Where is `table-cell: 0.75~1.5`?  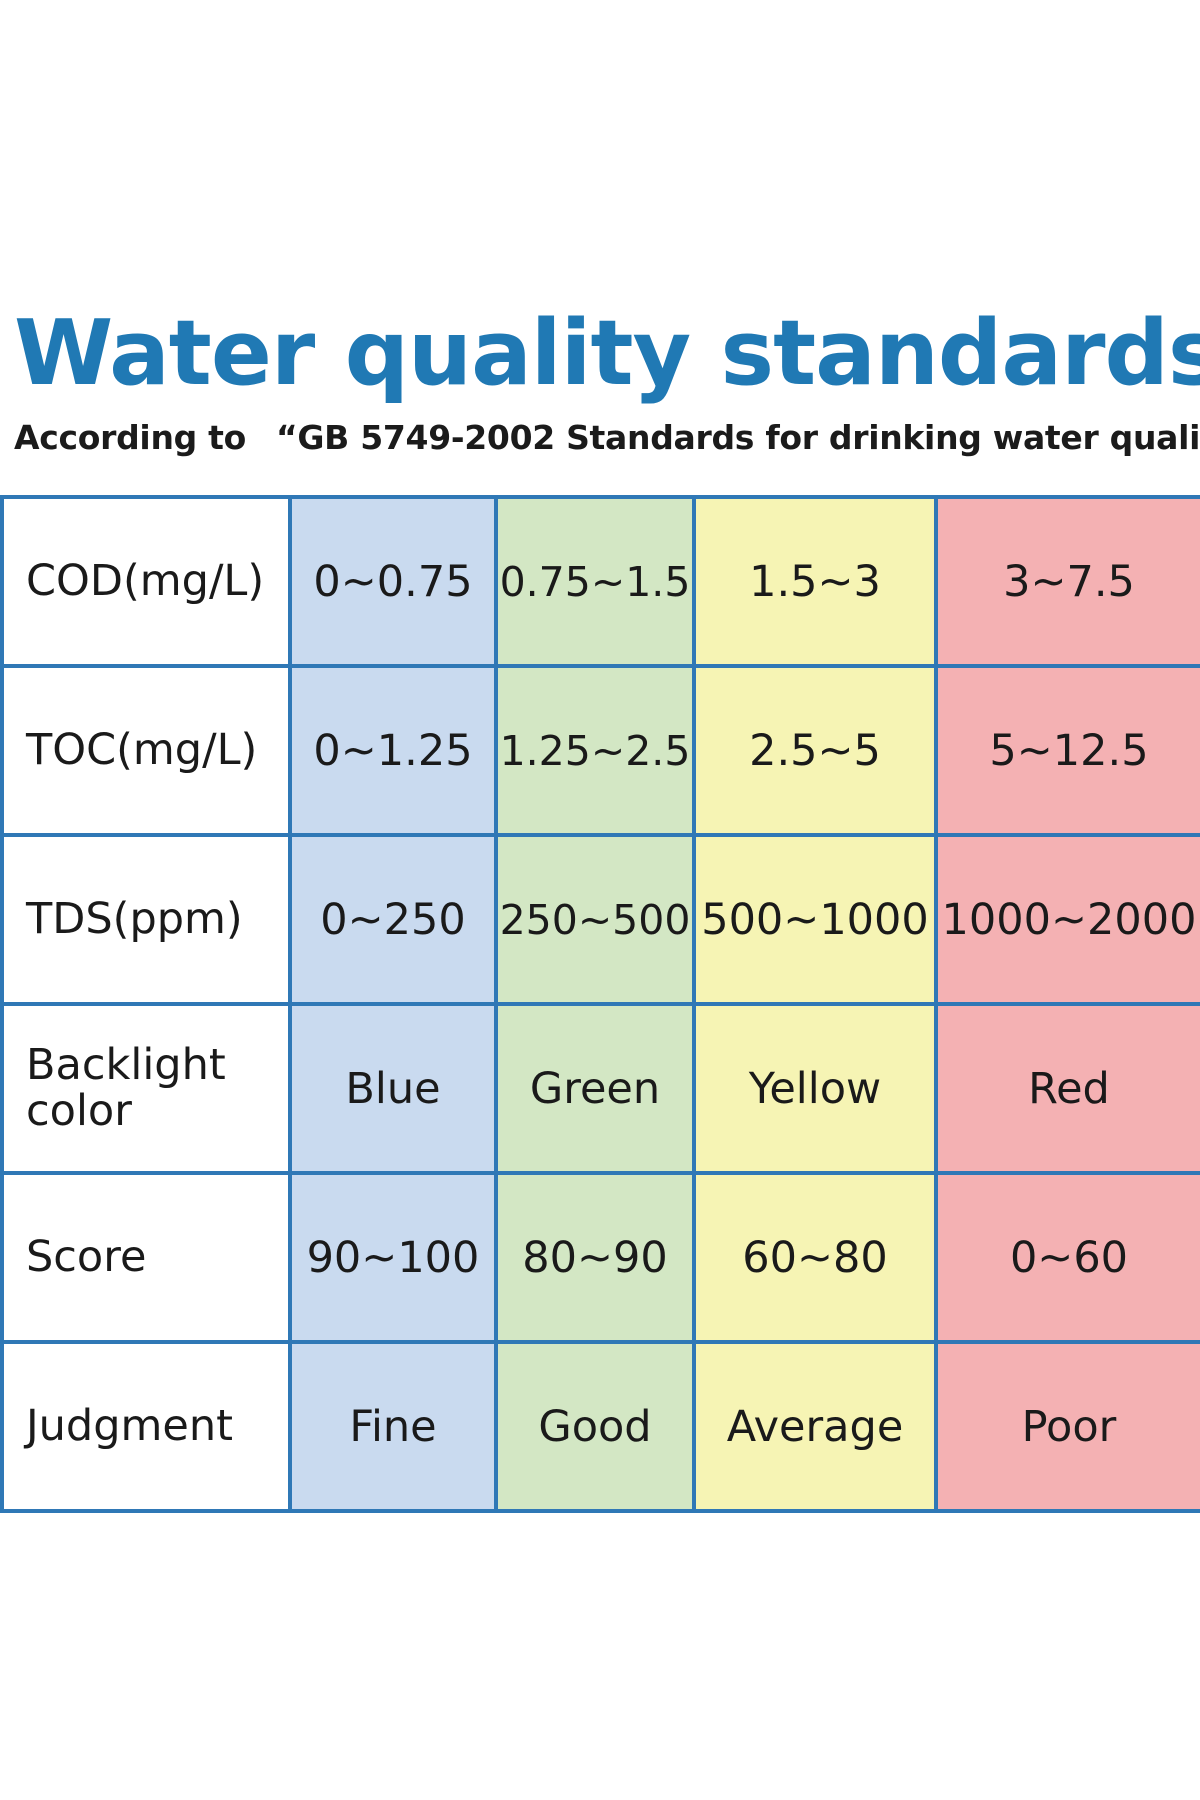 table-cell: 0.75~1.5 is located at coordinates (595, 581).